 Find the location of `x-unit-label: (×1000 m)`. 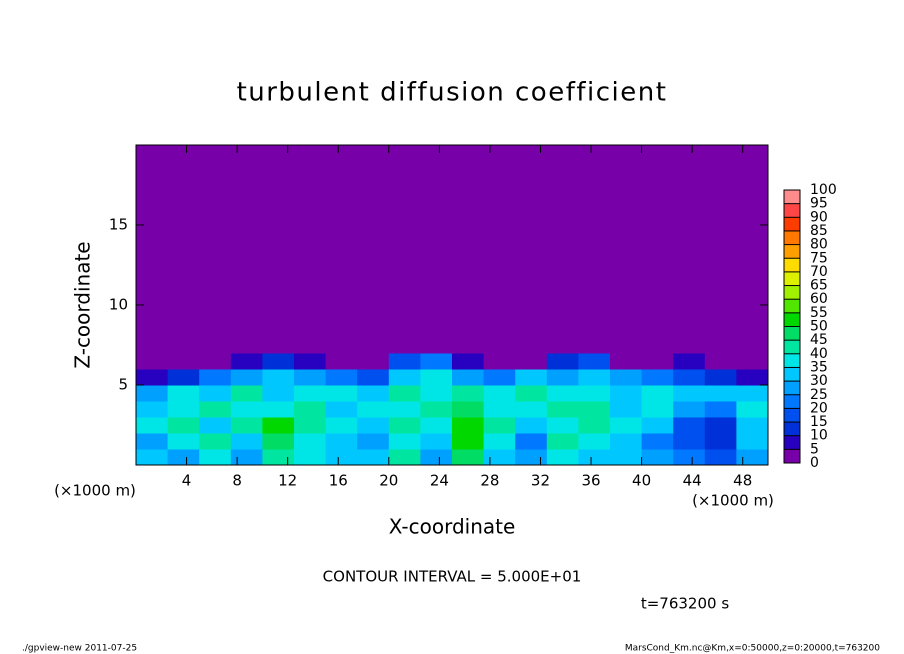

x-unit-label: (×1000 m) is located at coordinates (733, 501).